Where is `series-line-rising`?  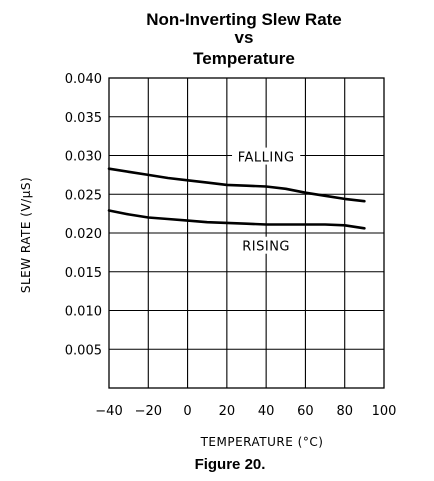 series-line-rising is located at coordinates (236, 219).